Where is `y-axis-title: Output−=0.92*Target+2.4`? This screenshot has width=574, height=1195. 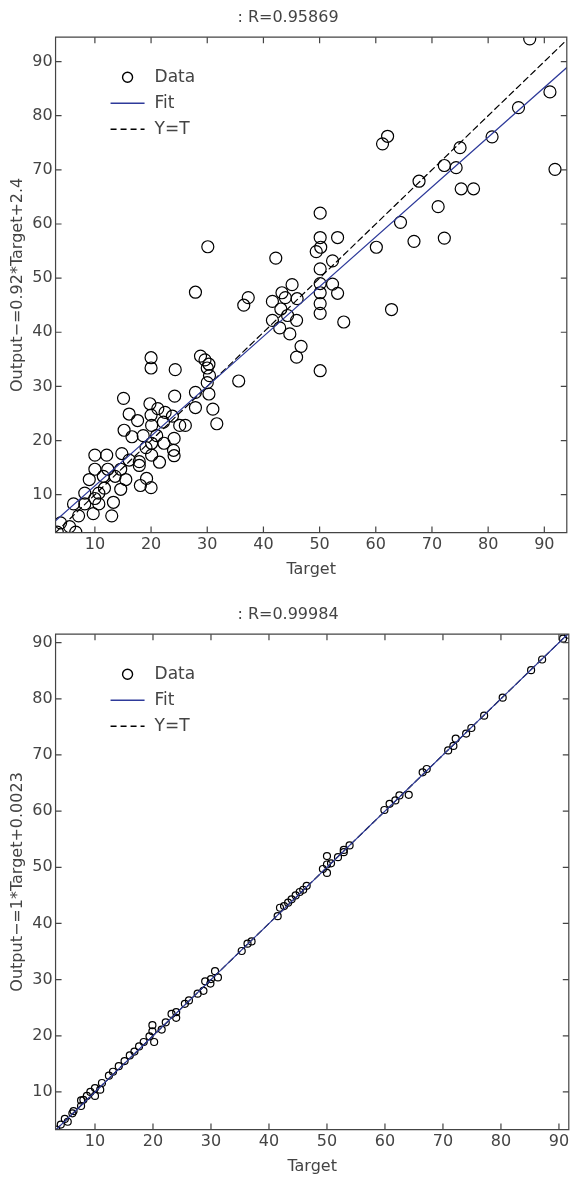 y-axis-title: Output−=0.92*Target+2.4 is located at coordinates (16, 285).